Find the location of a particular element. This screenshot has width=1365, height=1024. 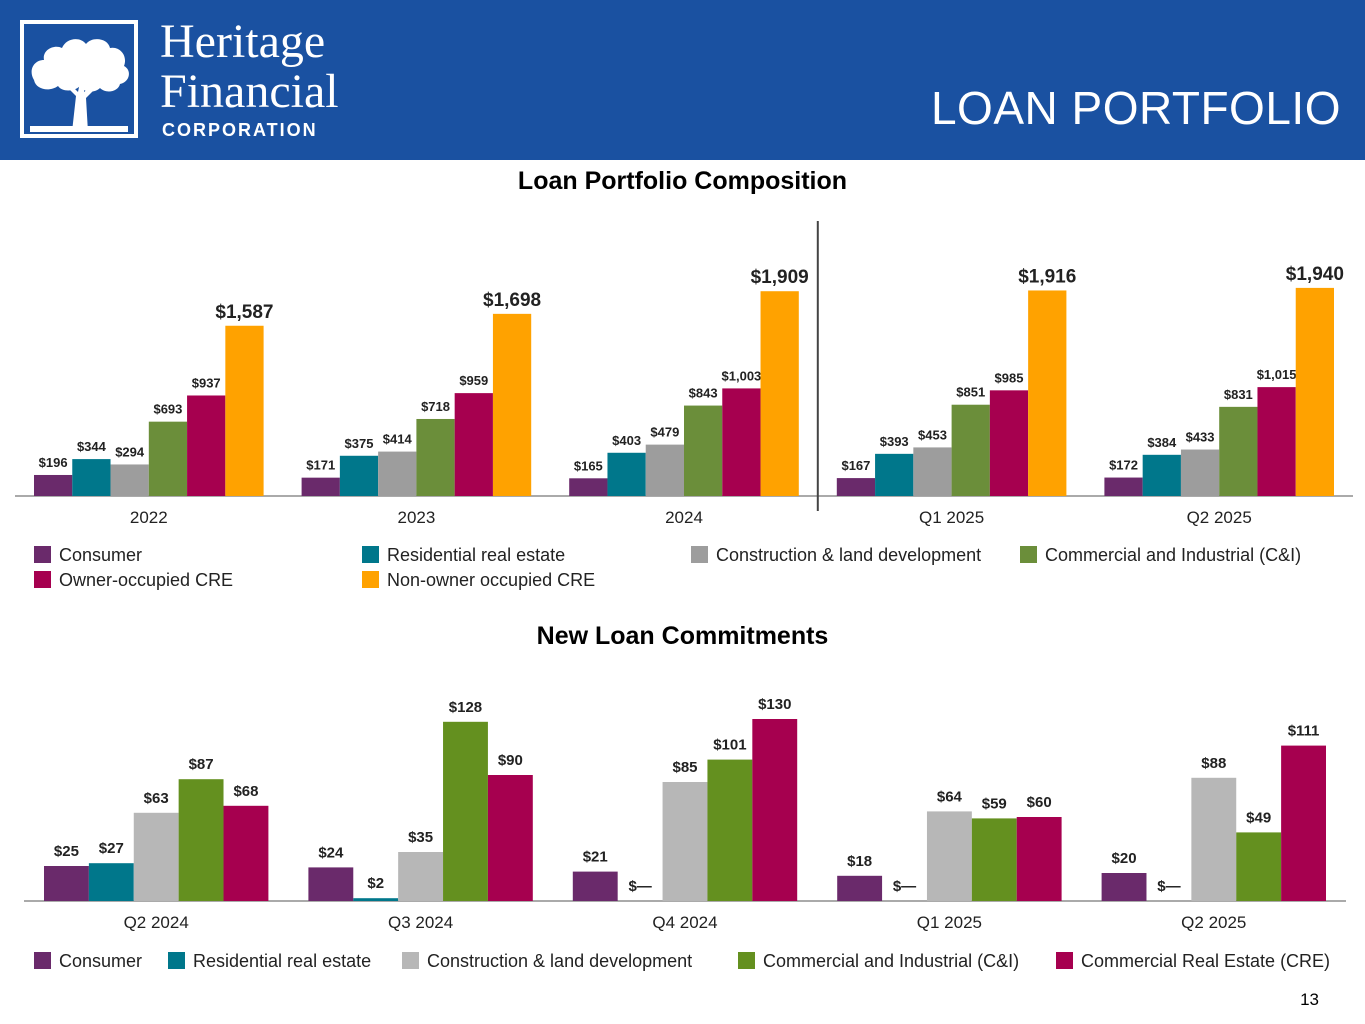

bar-consumer-q3-2024 is located at coordinates (331, 884).